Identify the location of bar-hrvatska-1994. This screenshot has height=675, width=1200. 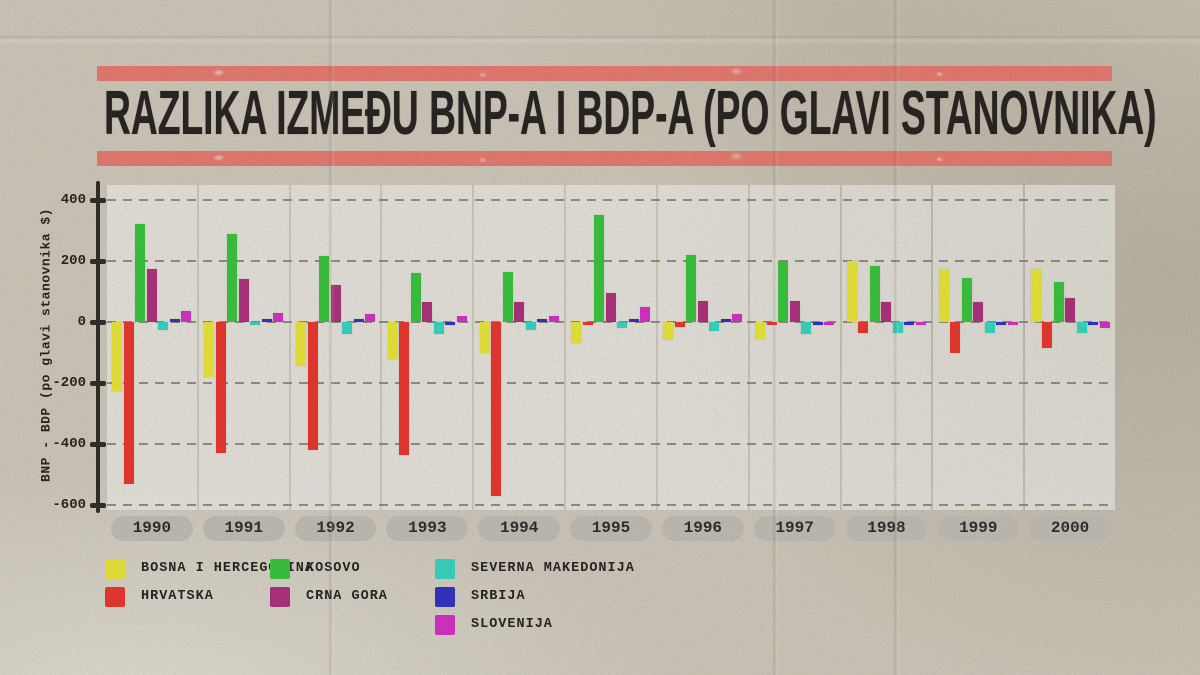
(496, 409).